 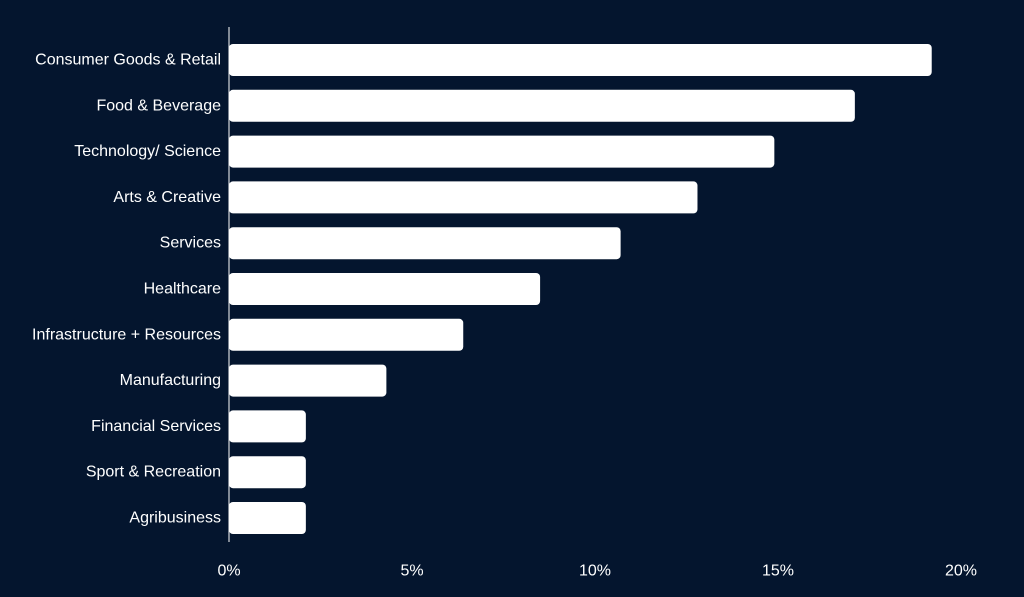 I want to click on category-label: Infrastructure + Resources, so click(x=126, y=334).